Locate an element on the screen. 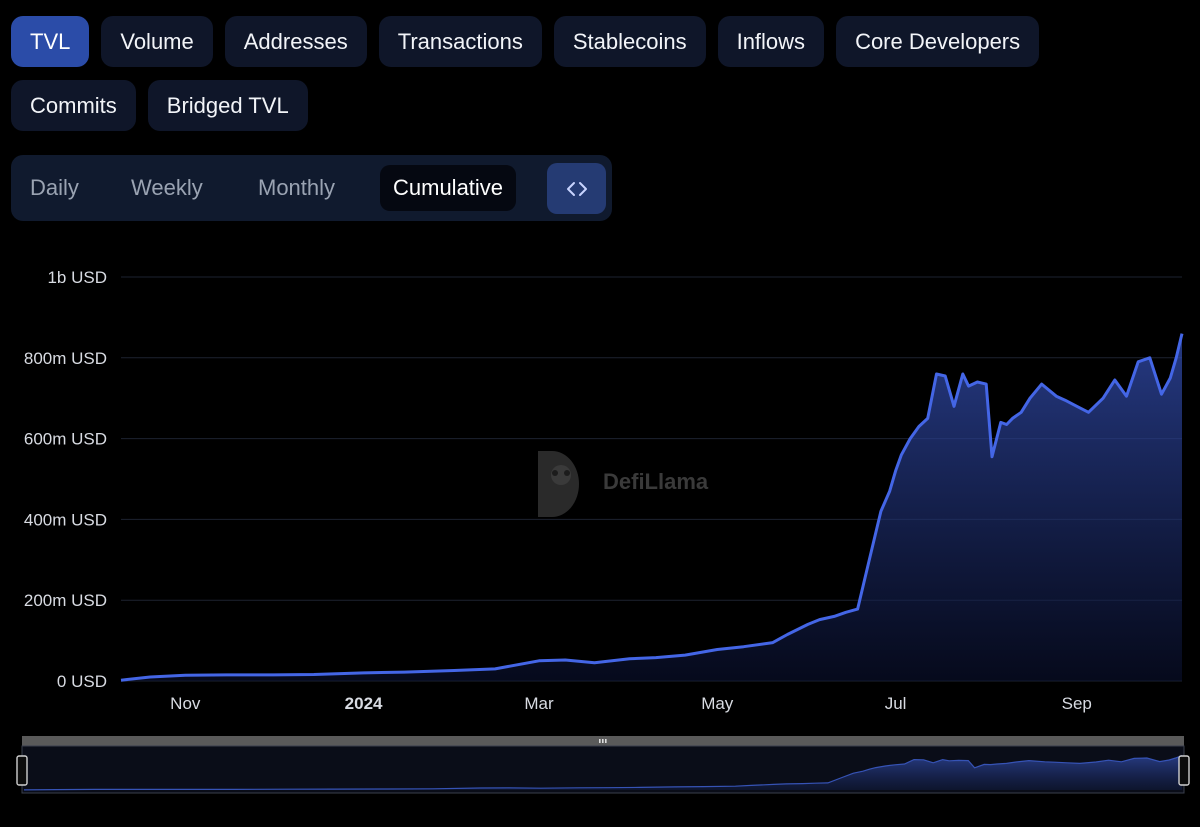  navigator-line is located at coordinates (603, 773).